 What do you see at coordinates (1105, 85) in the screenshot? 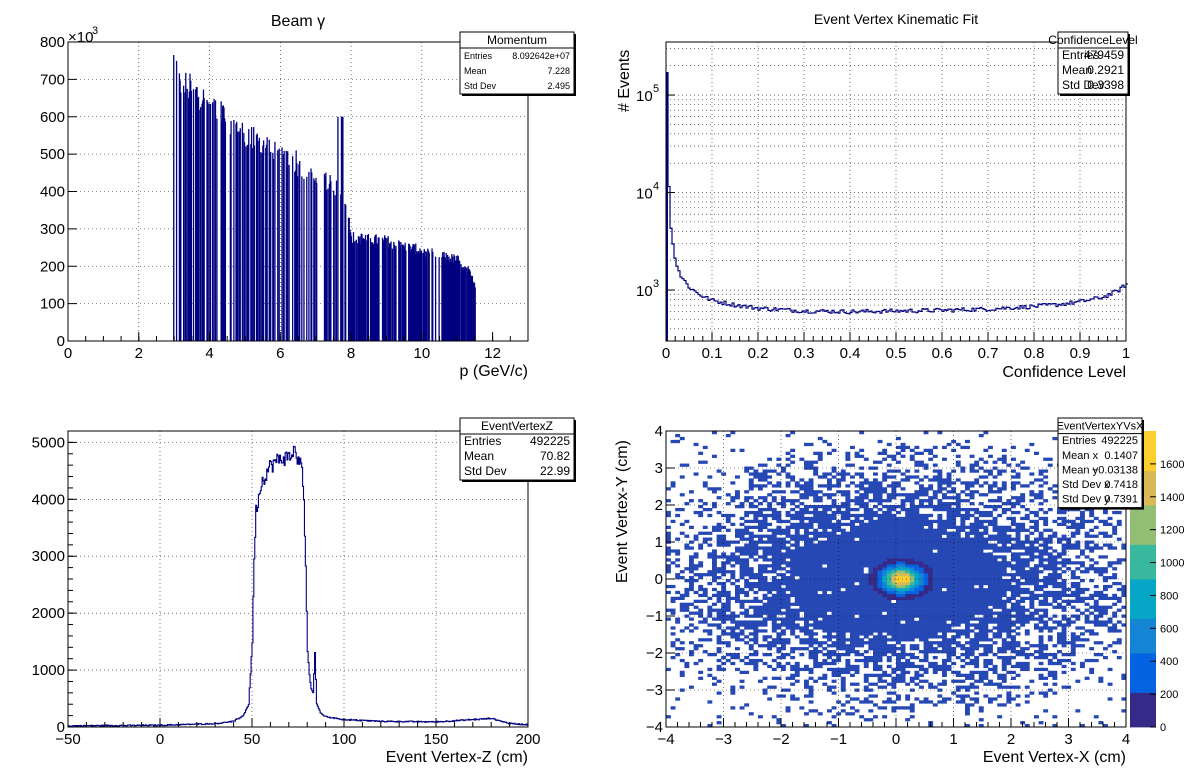
I see `stats-value: 0.3398` at bounding box center [1105, 85].